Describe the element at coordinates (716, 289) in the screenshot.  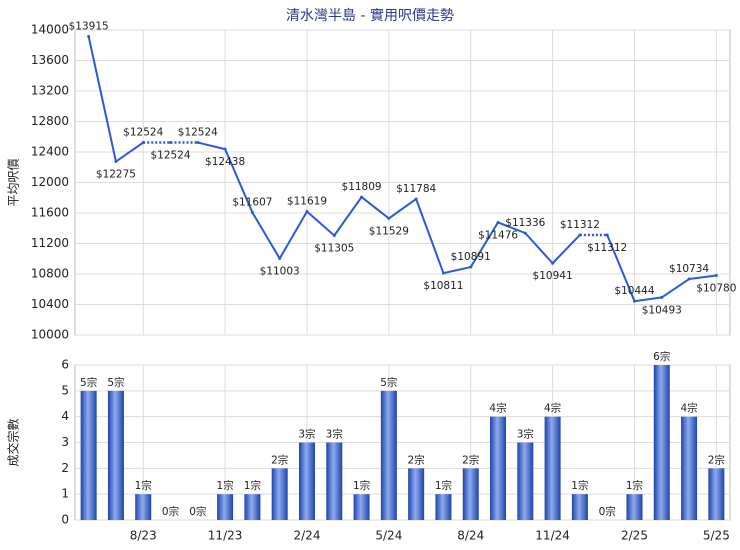
I see `value-label: $10780` at that location.